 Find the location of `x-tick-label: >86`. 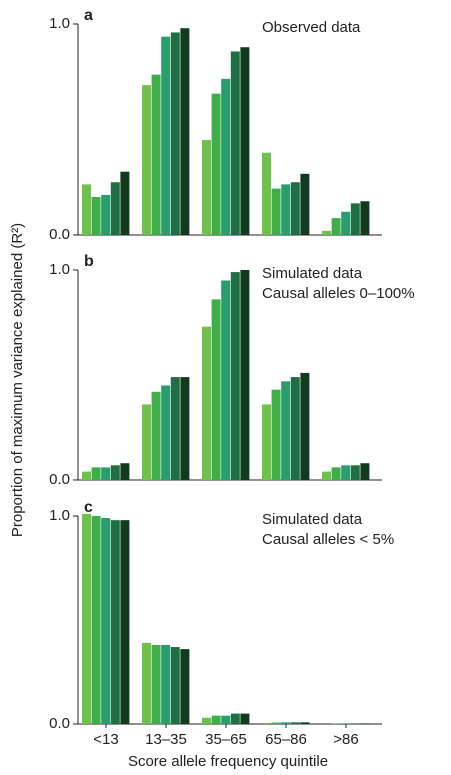

x-tick-label: >86 is located at coordinates (345, 739).